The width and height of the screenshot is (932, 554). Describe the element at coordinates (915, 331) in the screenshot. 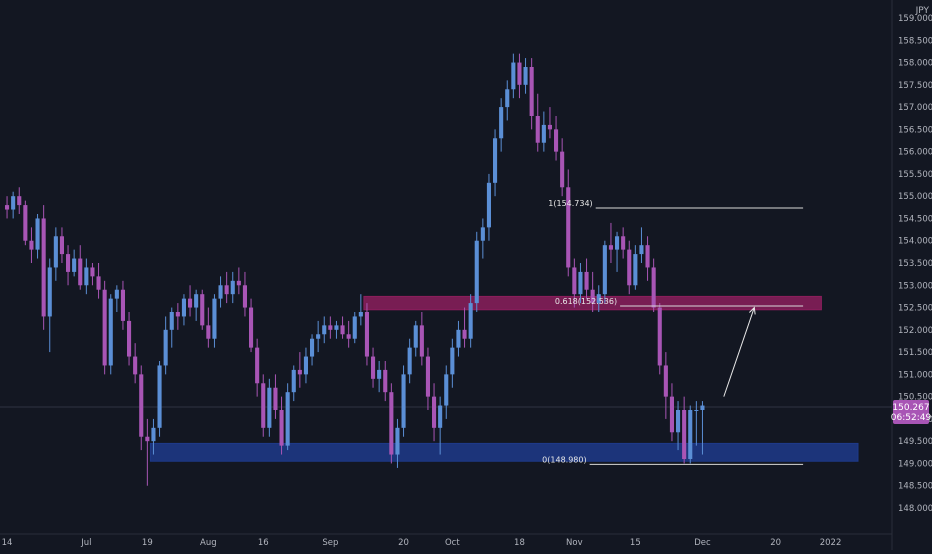

I see `price-tick: 152.000` at that location.